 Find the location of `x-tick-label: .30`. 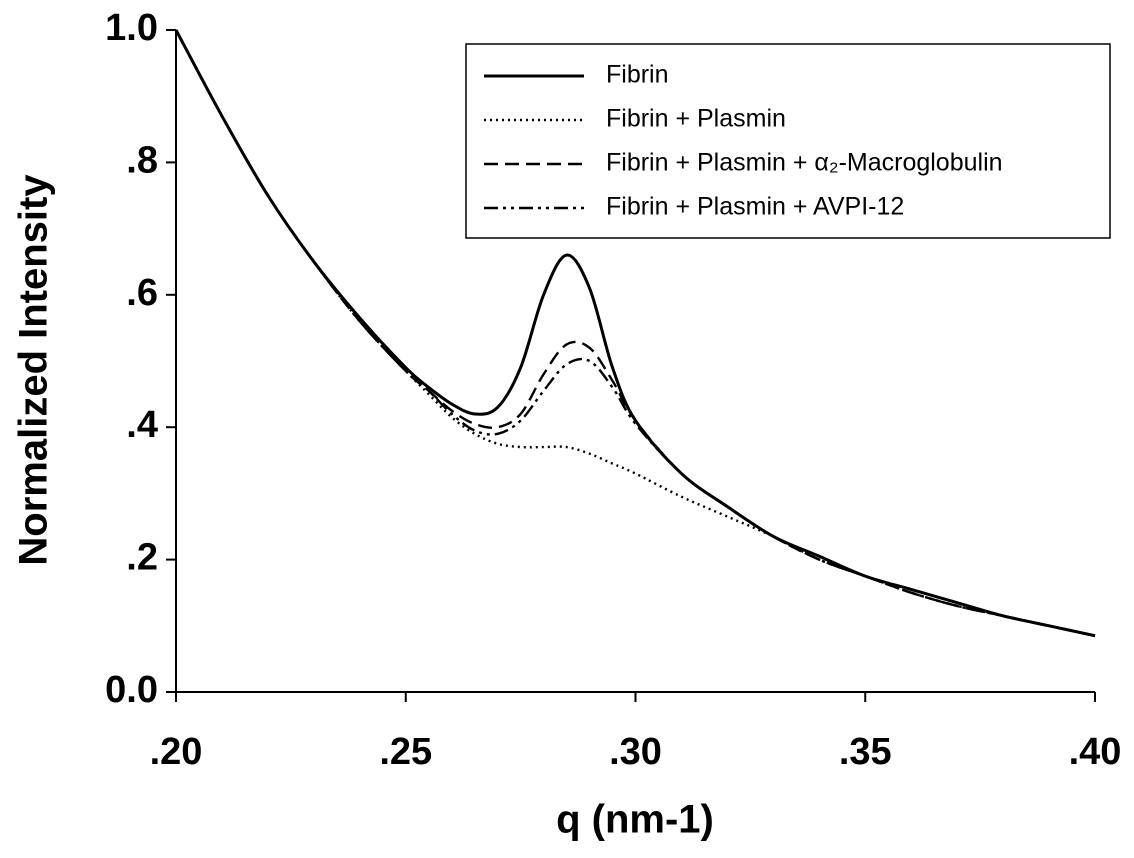

x-tick-label: .30 is located at coordinates (635, 752).